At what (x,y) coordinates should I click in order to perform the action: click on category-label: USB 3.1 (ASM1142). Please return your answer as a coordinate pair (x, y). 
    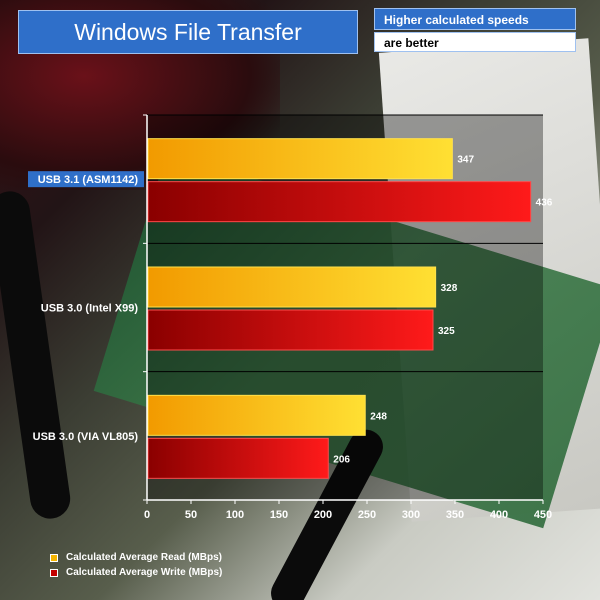
    Looking at the image, I should click on (88, 180).